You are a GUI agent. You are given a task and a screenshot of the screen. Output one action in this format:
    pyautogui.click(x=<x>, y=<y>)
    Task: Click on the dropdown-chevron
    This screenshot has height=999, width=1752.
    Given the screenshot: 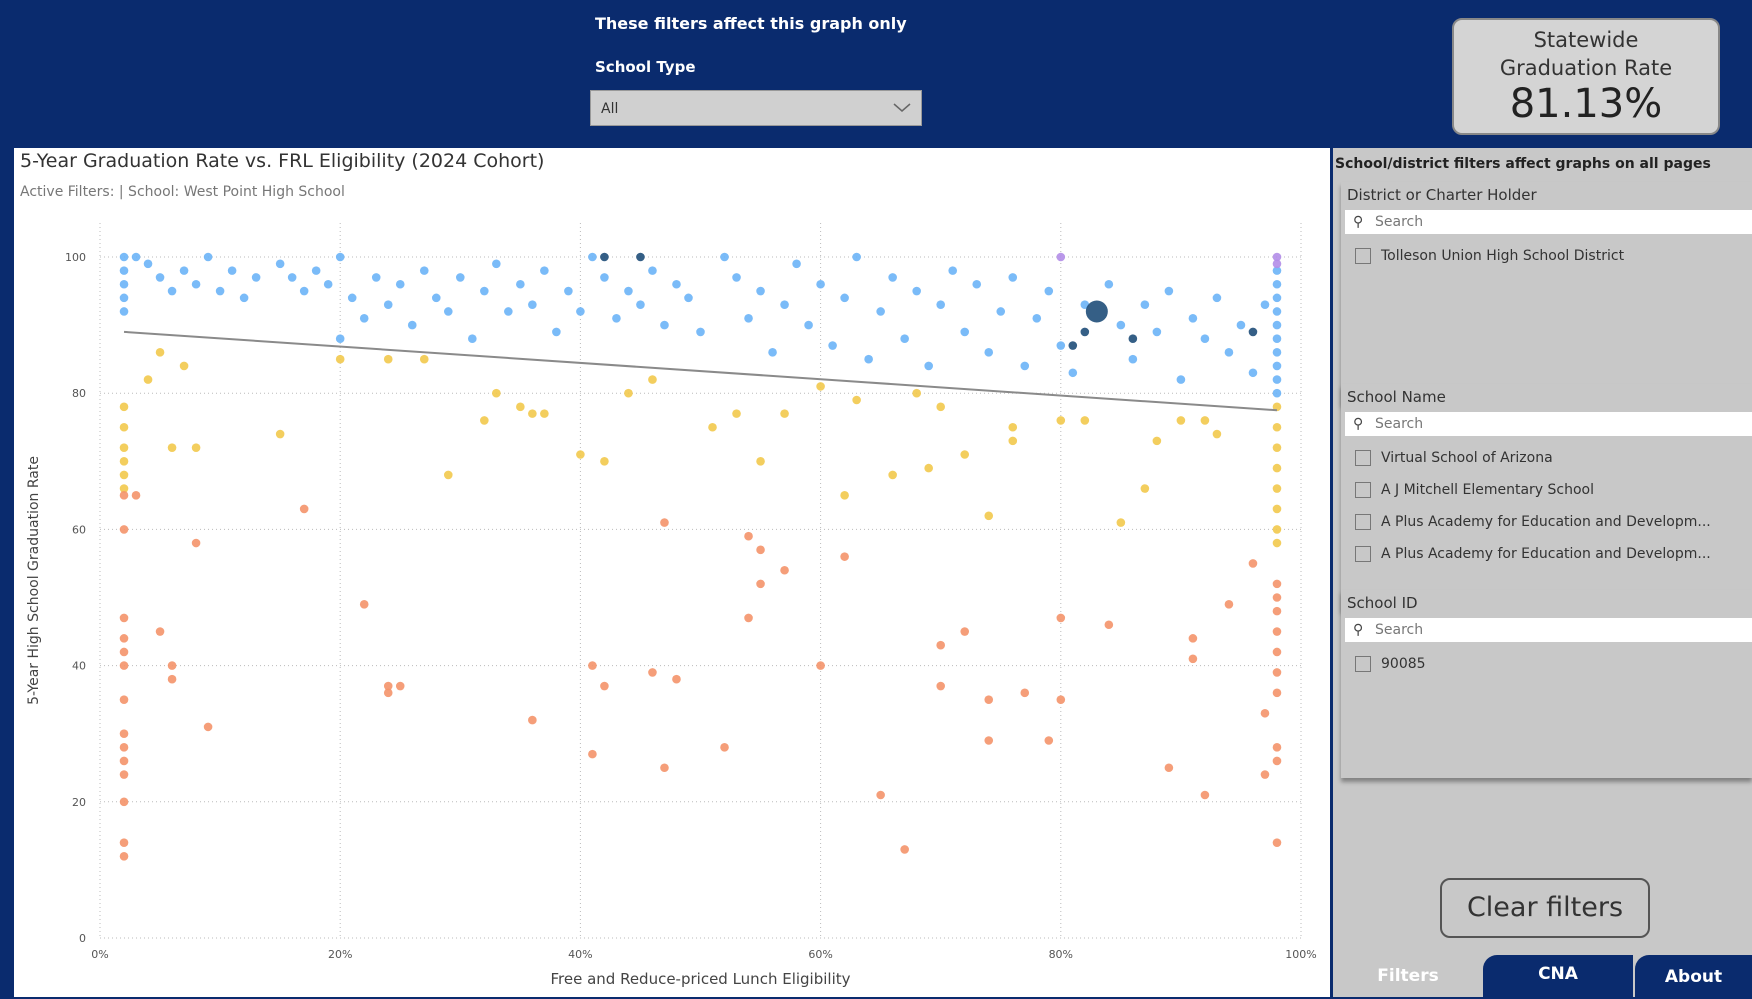 What is the action you would take?
    pyautogui.click(x=902, y=107)
    